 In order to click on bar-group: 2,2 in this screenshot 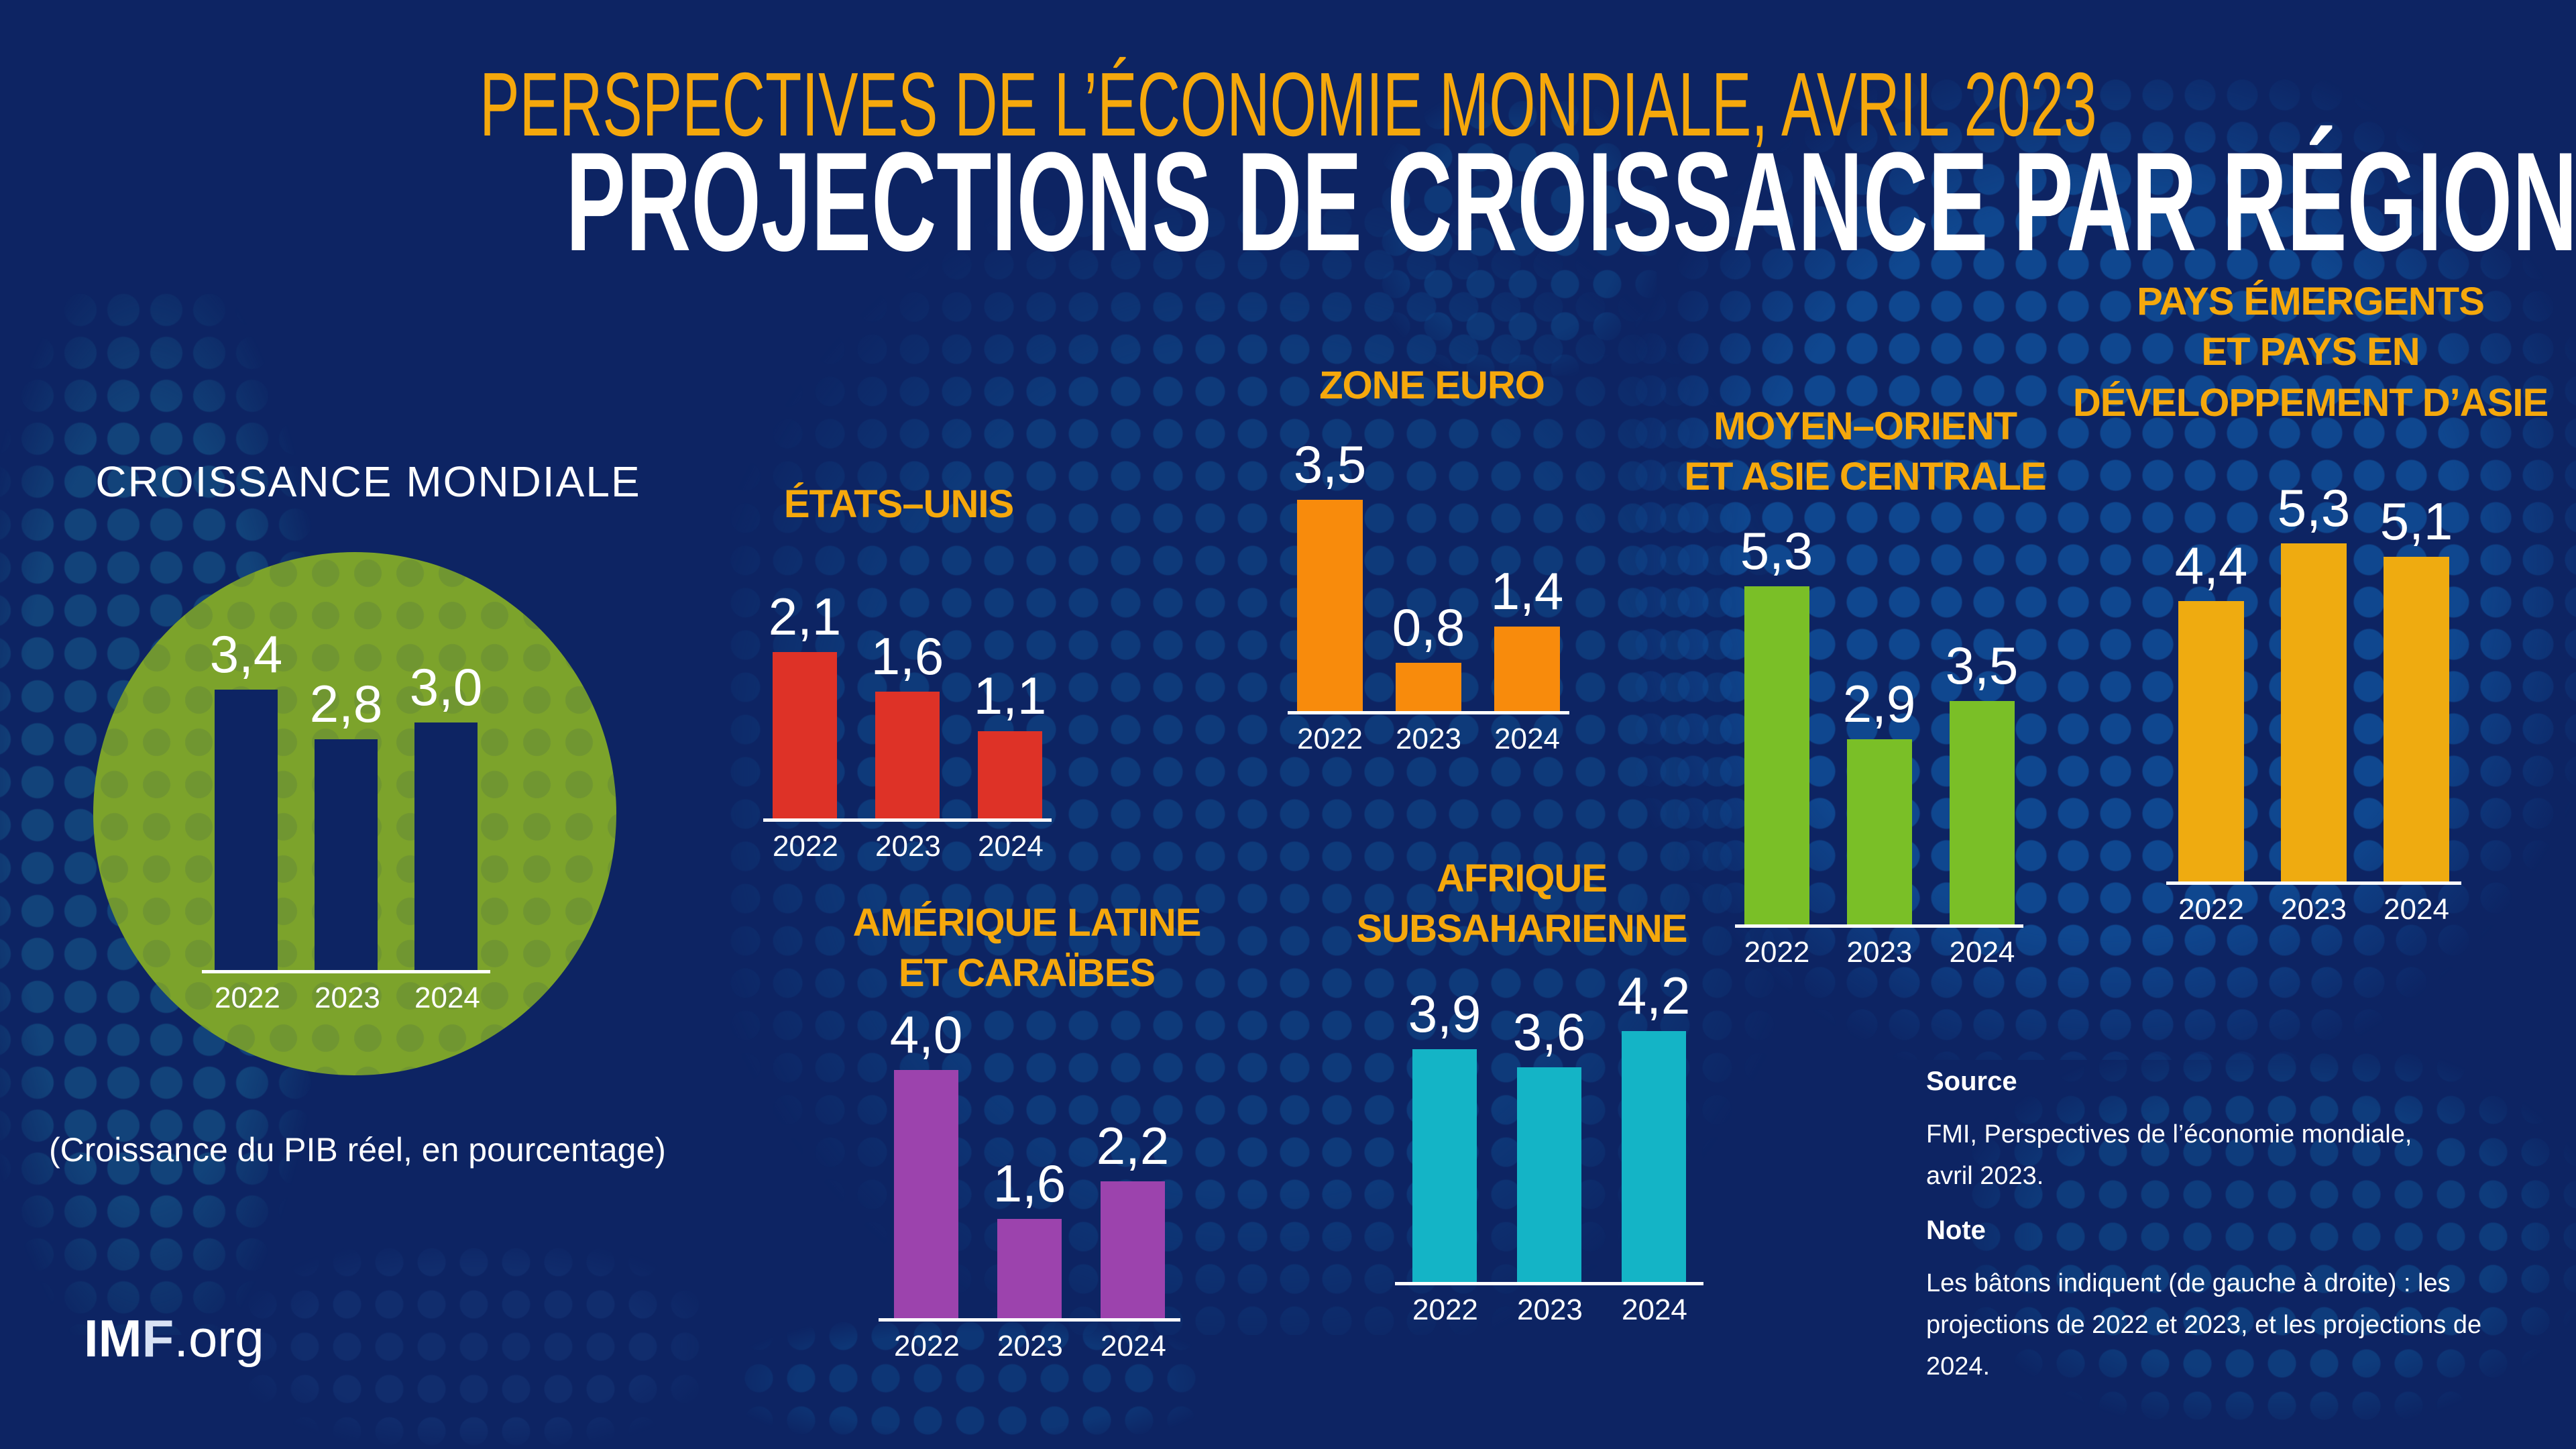, I will do `click(1133, 1153)`.